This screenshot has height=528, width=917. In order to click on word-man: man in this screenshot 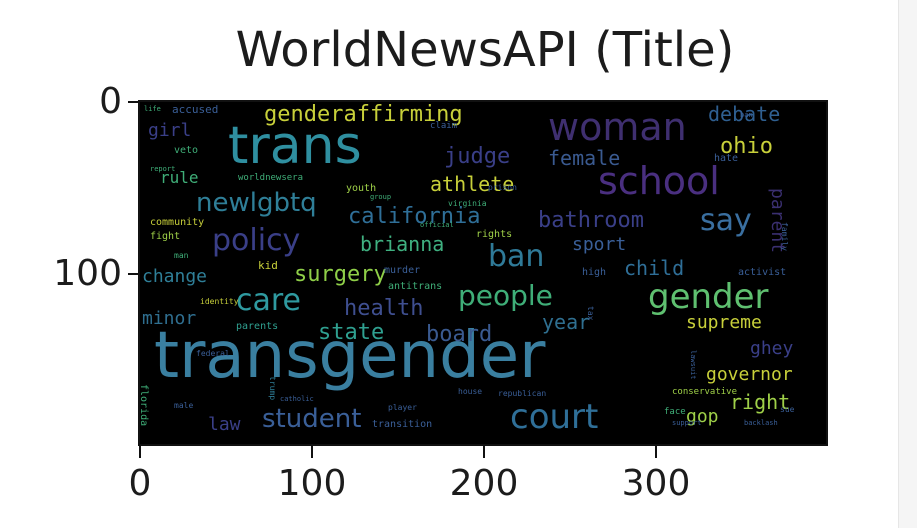, I will do `click(181, 255)`.